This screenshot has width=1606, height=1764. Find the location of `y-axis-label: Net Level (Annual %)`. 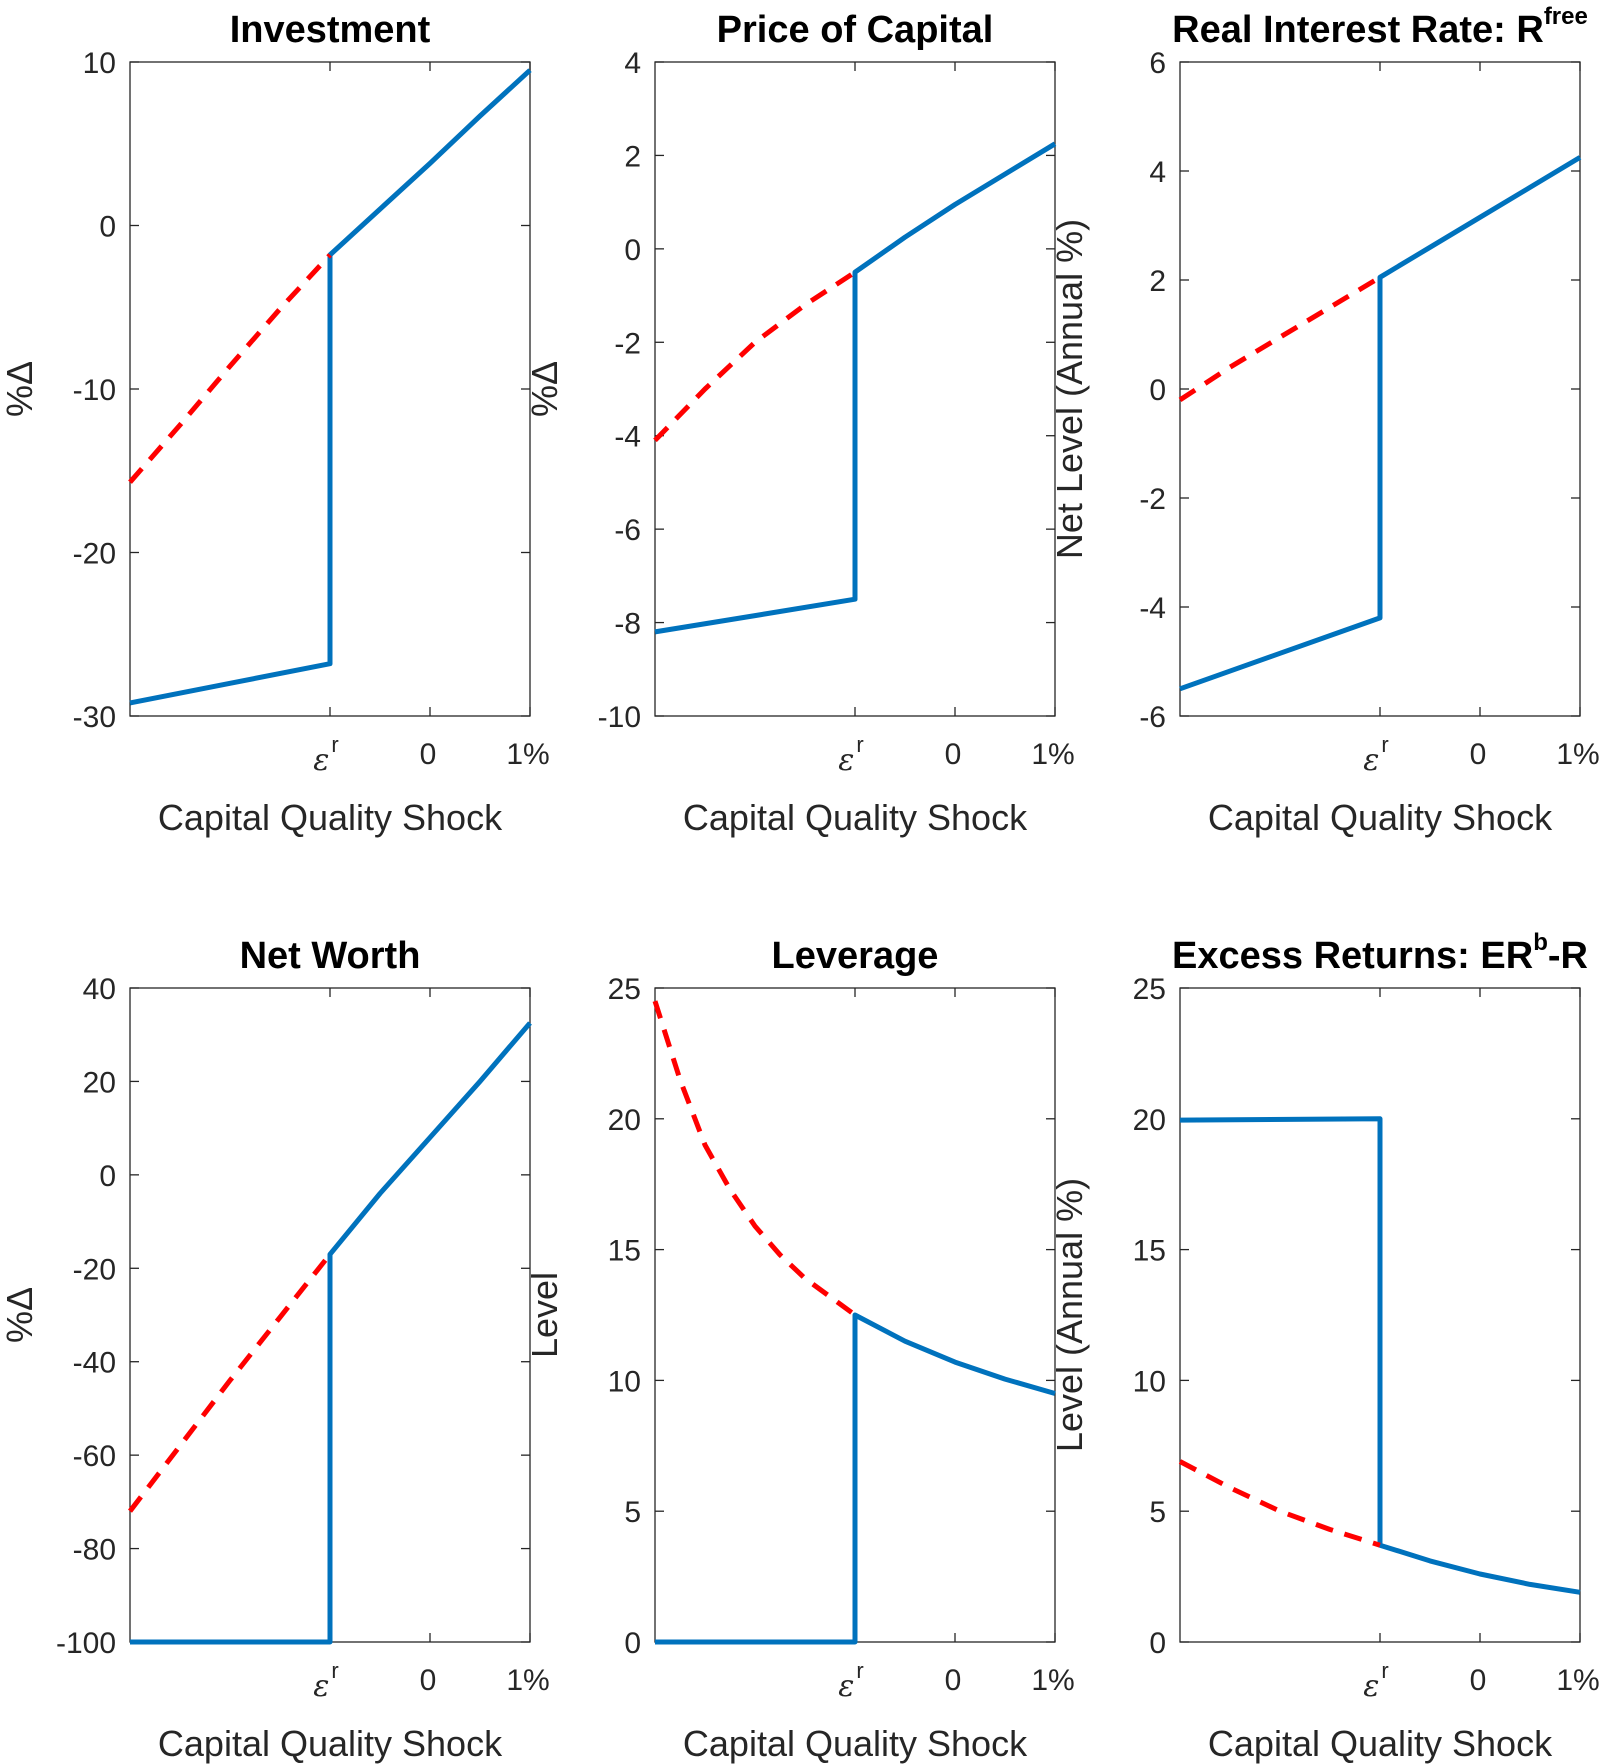

y-axis-label: Net Level (Annual %) is located at coordinates (1069, 389).